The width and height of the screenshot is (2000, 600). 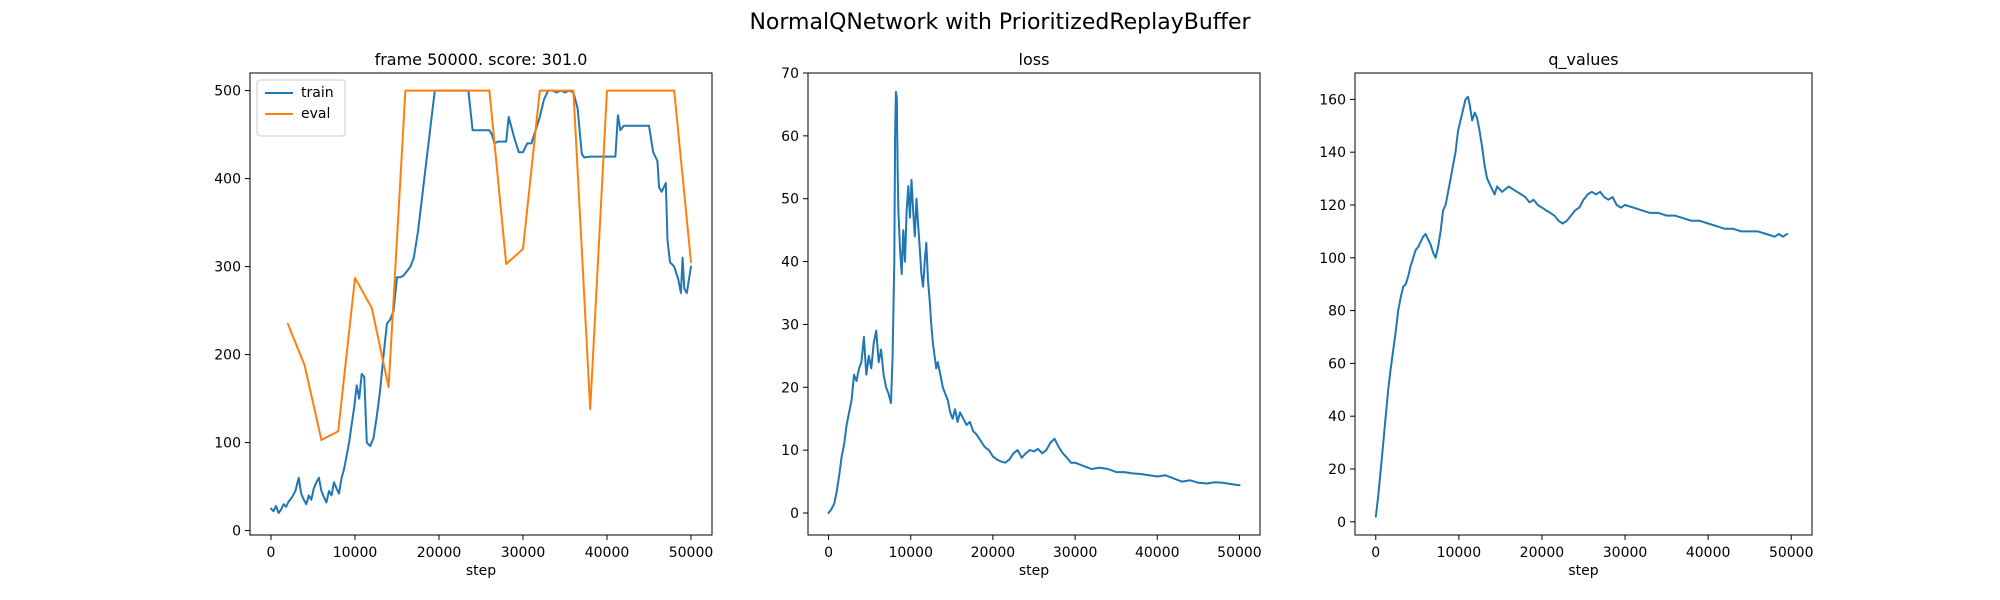 I want to click on q-values-y-tick-label: 20, so click(x=1337, y=470).